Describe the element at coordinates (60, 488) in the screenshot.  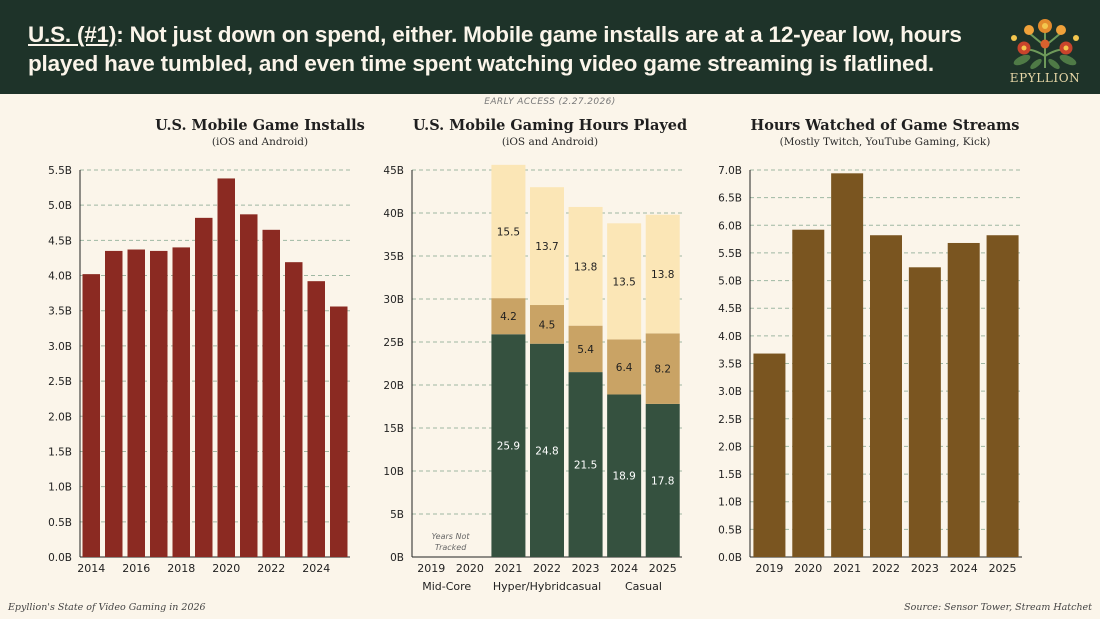
I see `chart1-ytick-label: 1.0B` at that location.